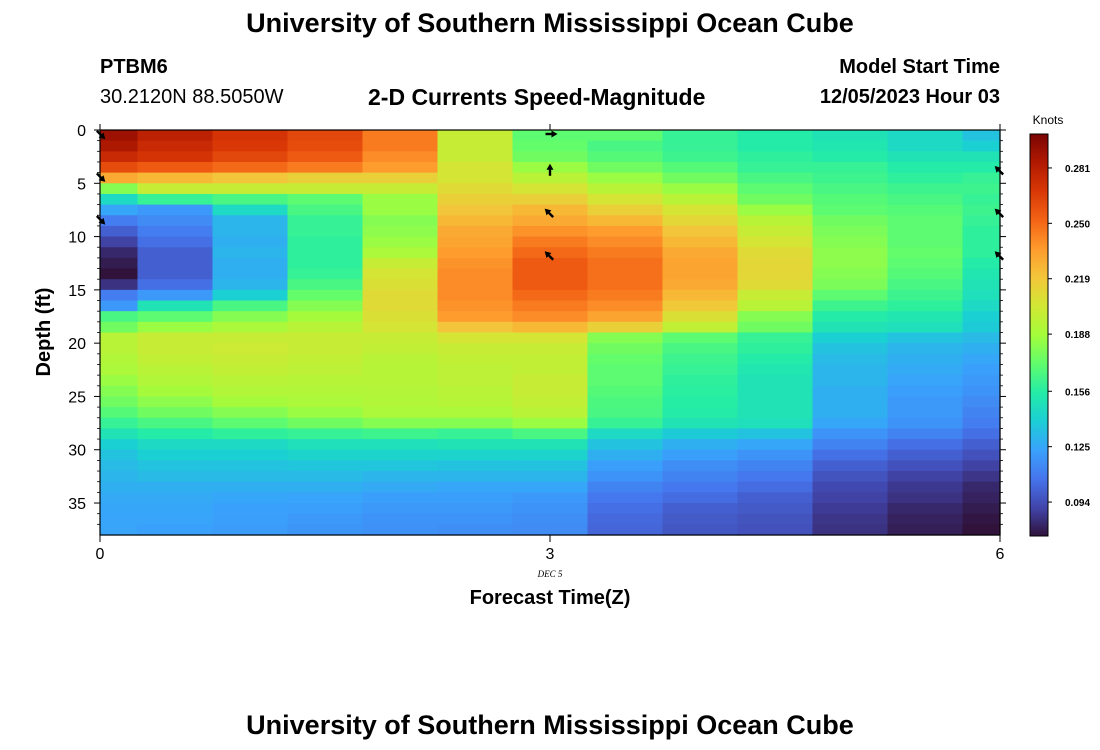 This screenshot has height=750, width=1100. Describe the element at coordinates (77, 451) in the screenshot. I see `y-tick-label: 30` at that location.